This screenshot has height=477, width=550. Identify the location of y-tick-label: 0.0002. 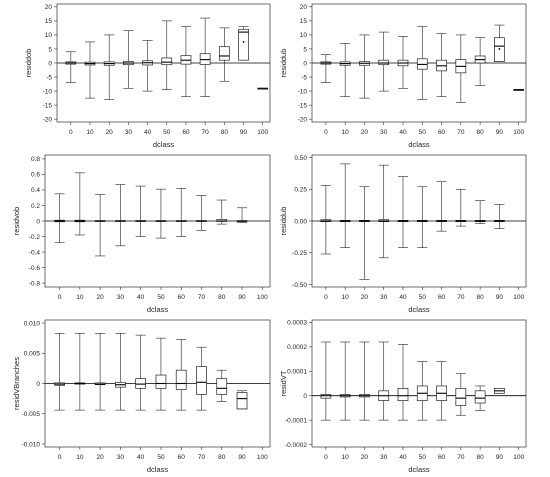
(297, 347).